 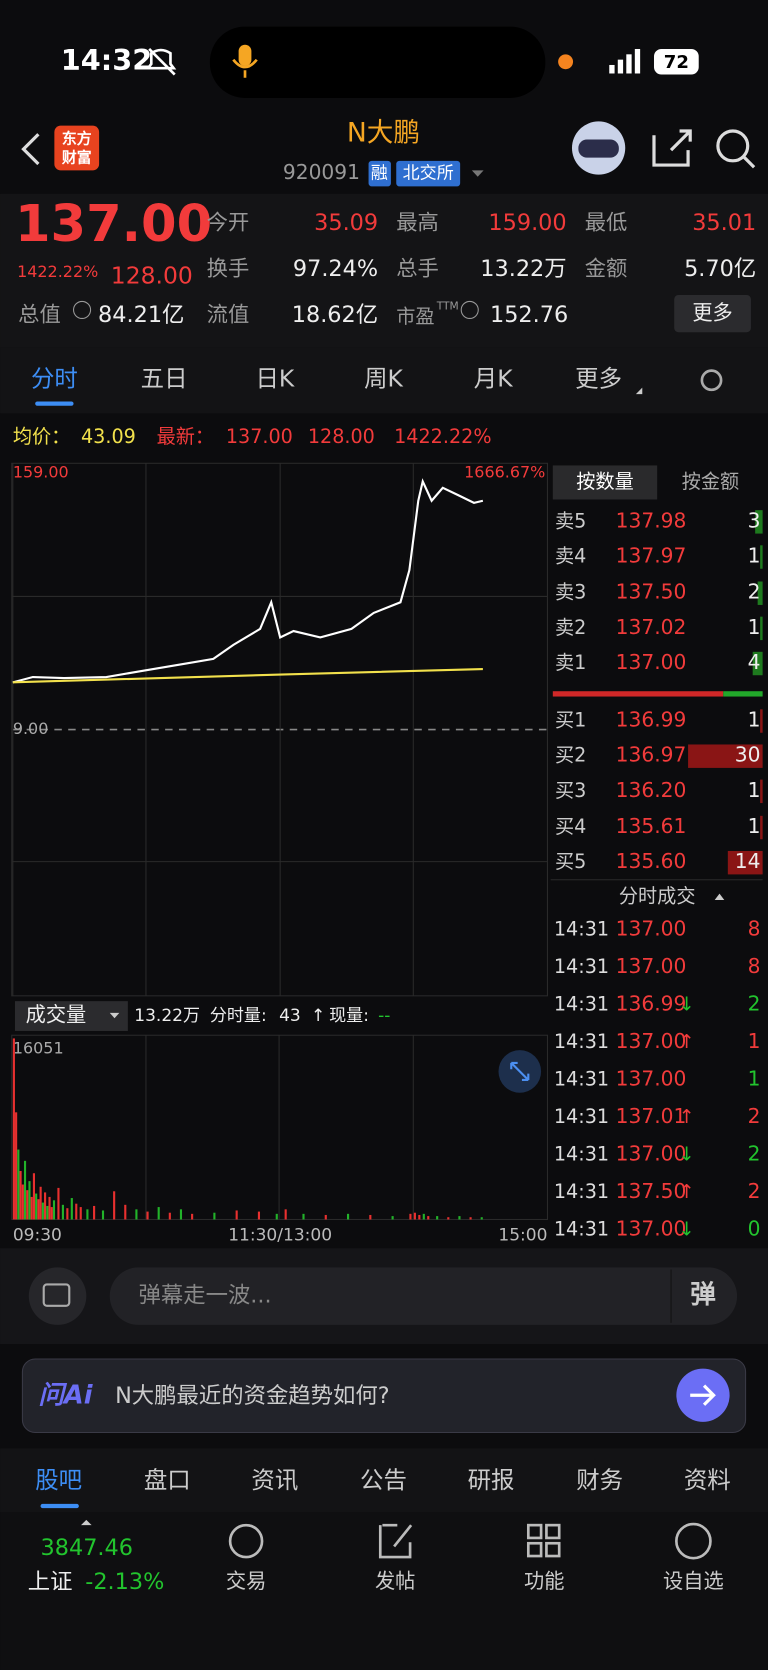 I want to click on book-label: 卖5, so click(x=570, y=520).